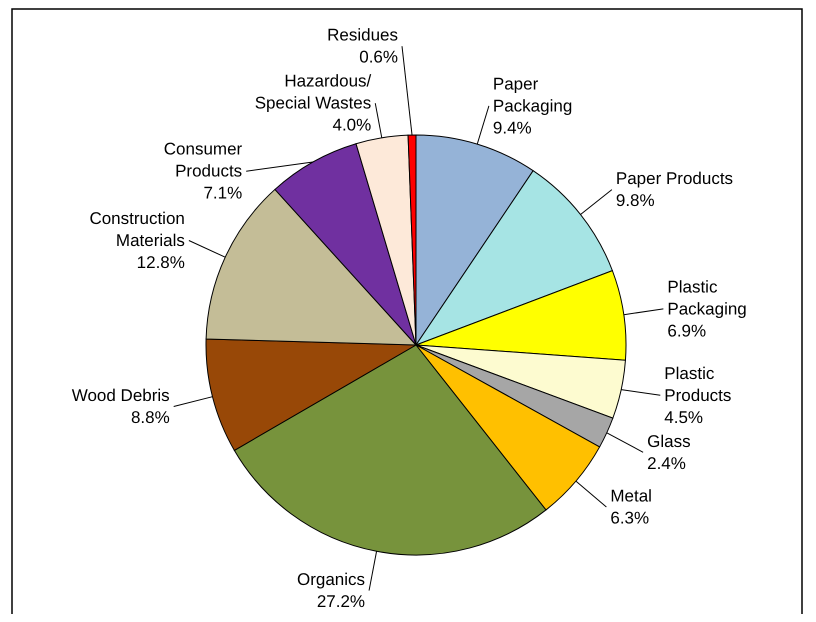 This screenshot has width=816, height=622. Describe the element at coordinates (378, 57) in the screenshot. I see `data-label: 0.6%` at that location.